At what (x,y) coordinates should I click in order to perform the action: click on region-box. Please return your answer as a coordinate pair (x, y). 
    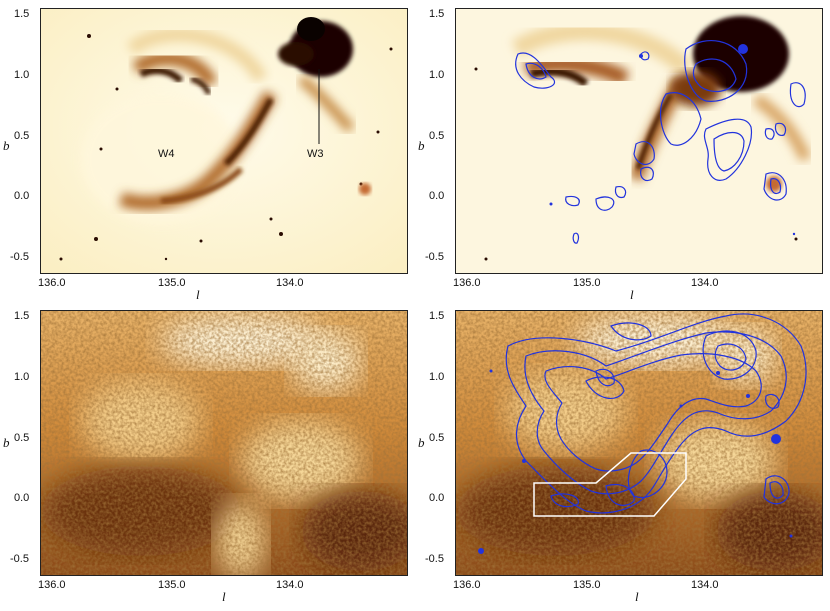
    Looking at the image, I should click on (610, 484).